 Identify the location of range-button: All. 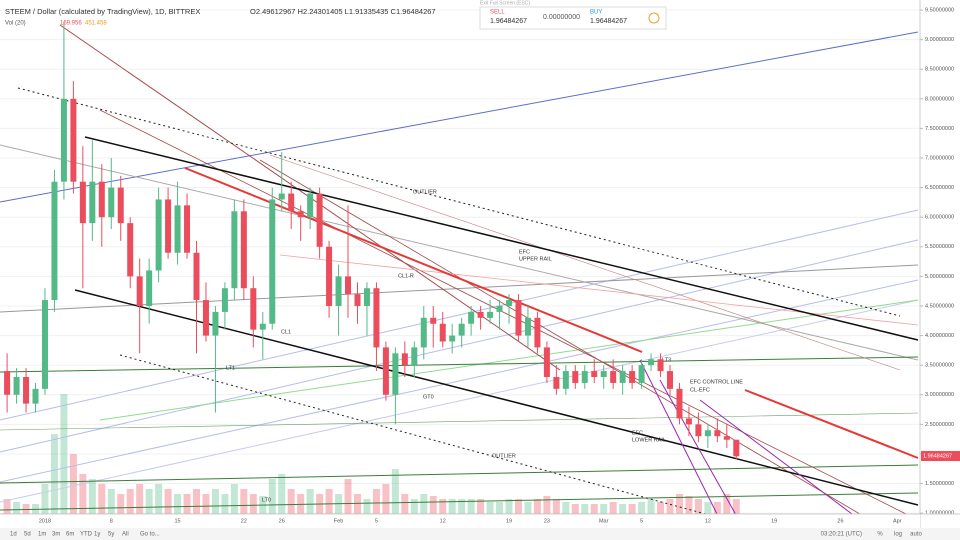
(125, 535).